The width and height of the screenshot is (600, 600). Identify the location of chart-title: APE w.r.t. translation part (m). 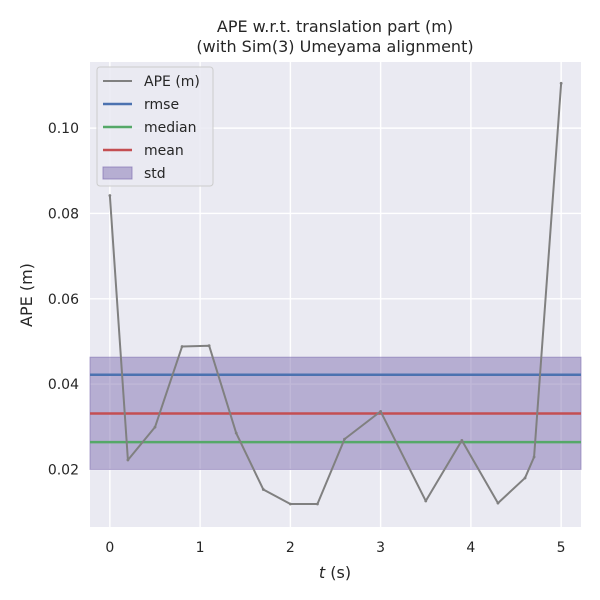
(335, 26).